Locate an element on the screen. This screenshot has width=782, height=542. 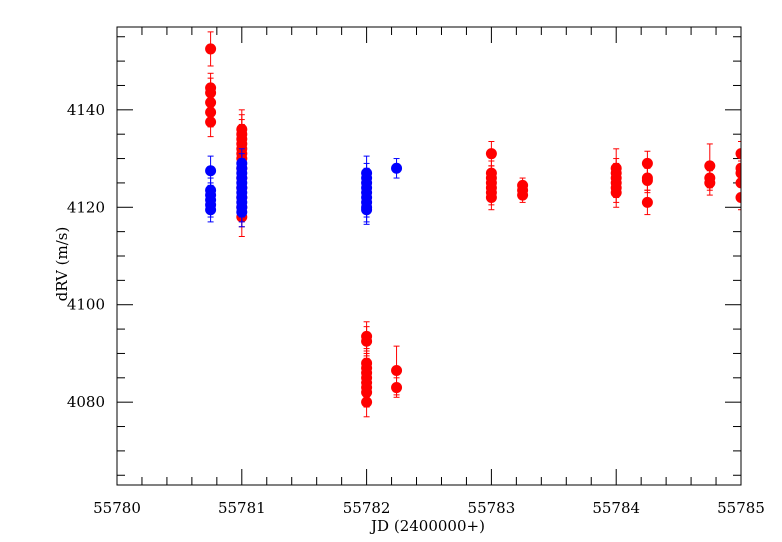
x-tick-label: 55781 is located at coordinates (242, 508).